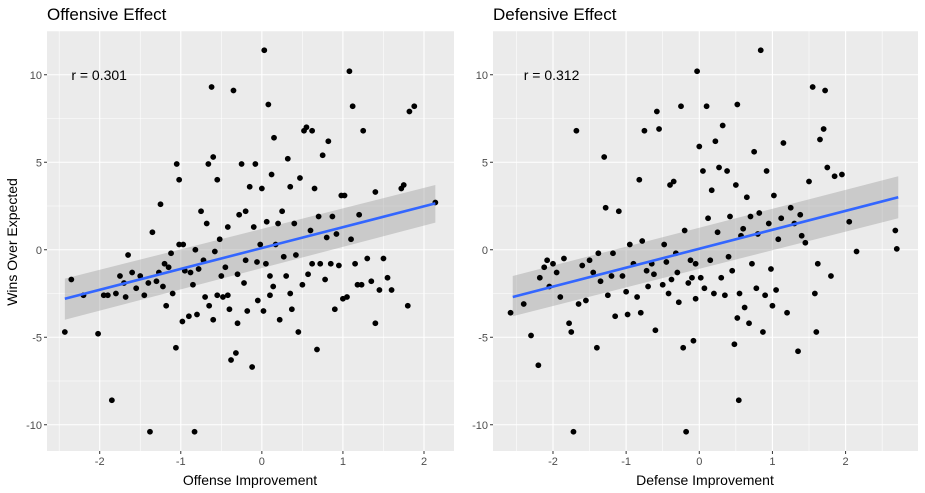 This screenshot has height=493, width=925. I want to click on x-axis-label: Defense Improvement, so click(705, 480).